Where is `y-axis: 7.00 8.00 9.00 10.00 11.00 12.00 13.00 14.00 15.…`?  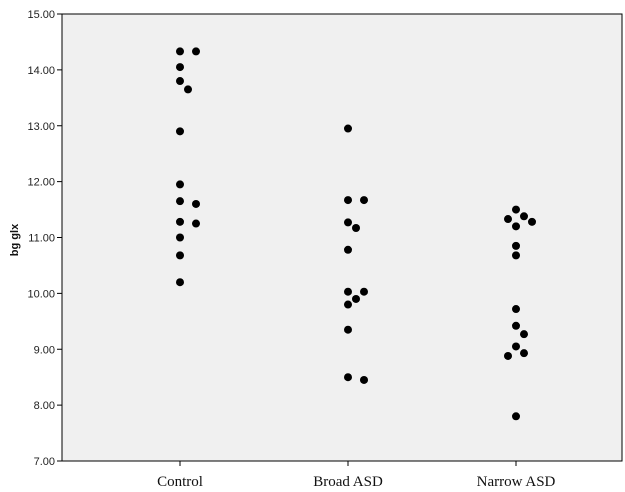 y-axis: 7.00 8.00 9.00 10.00 11.00 12.00 13.00 14.00 15.… is located at coordinates (44, 238).